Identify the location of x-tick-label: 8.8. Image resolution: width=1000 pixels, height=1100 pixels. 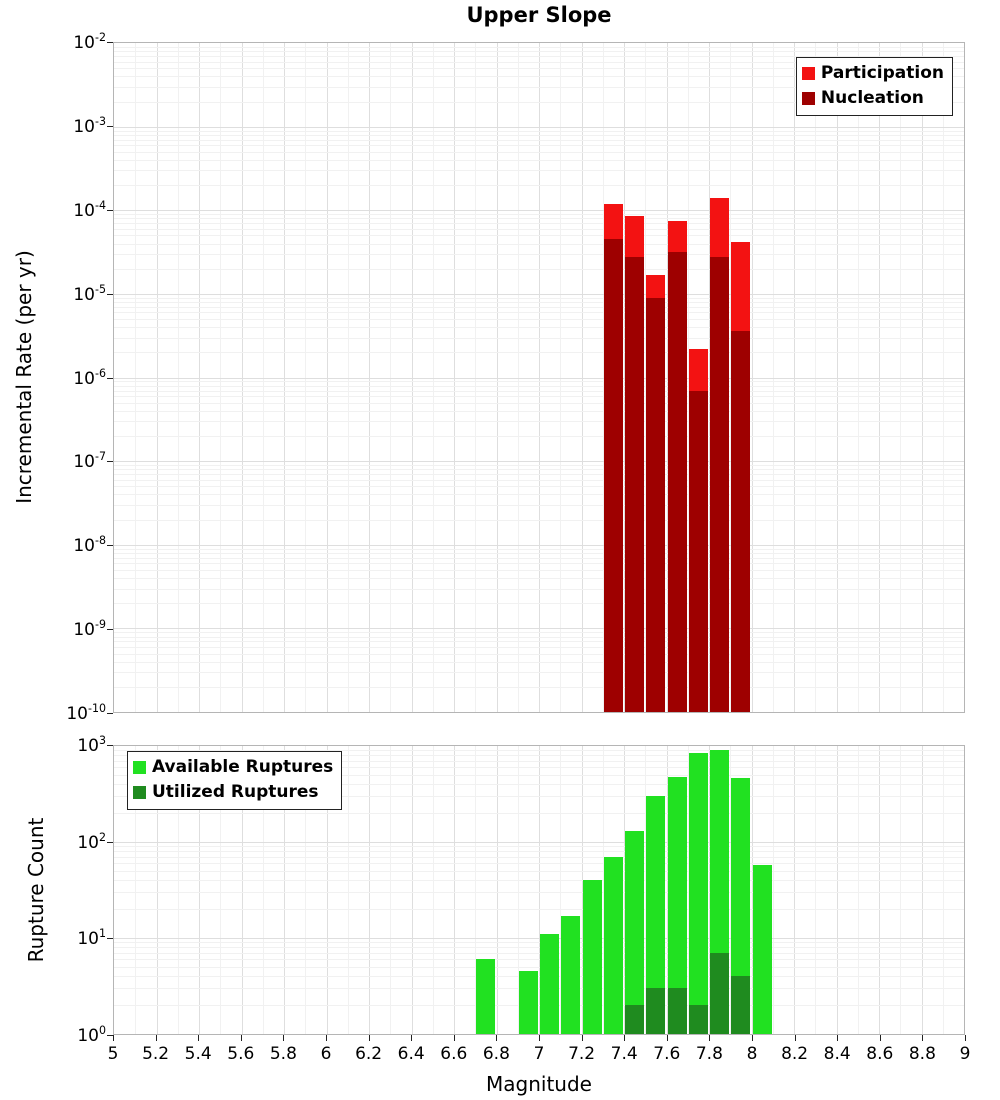
(922, 1054).